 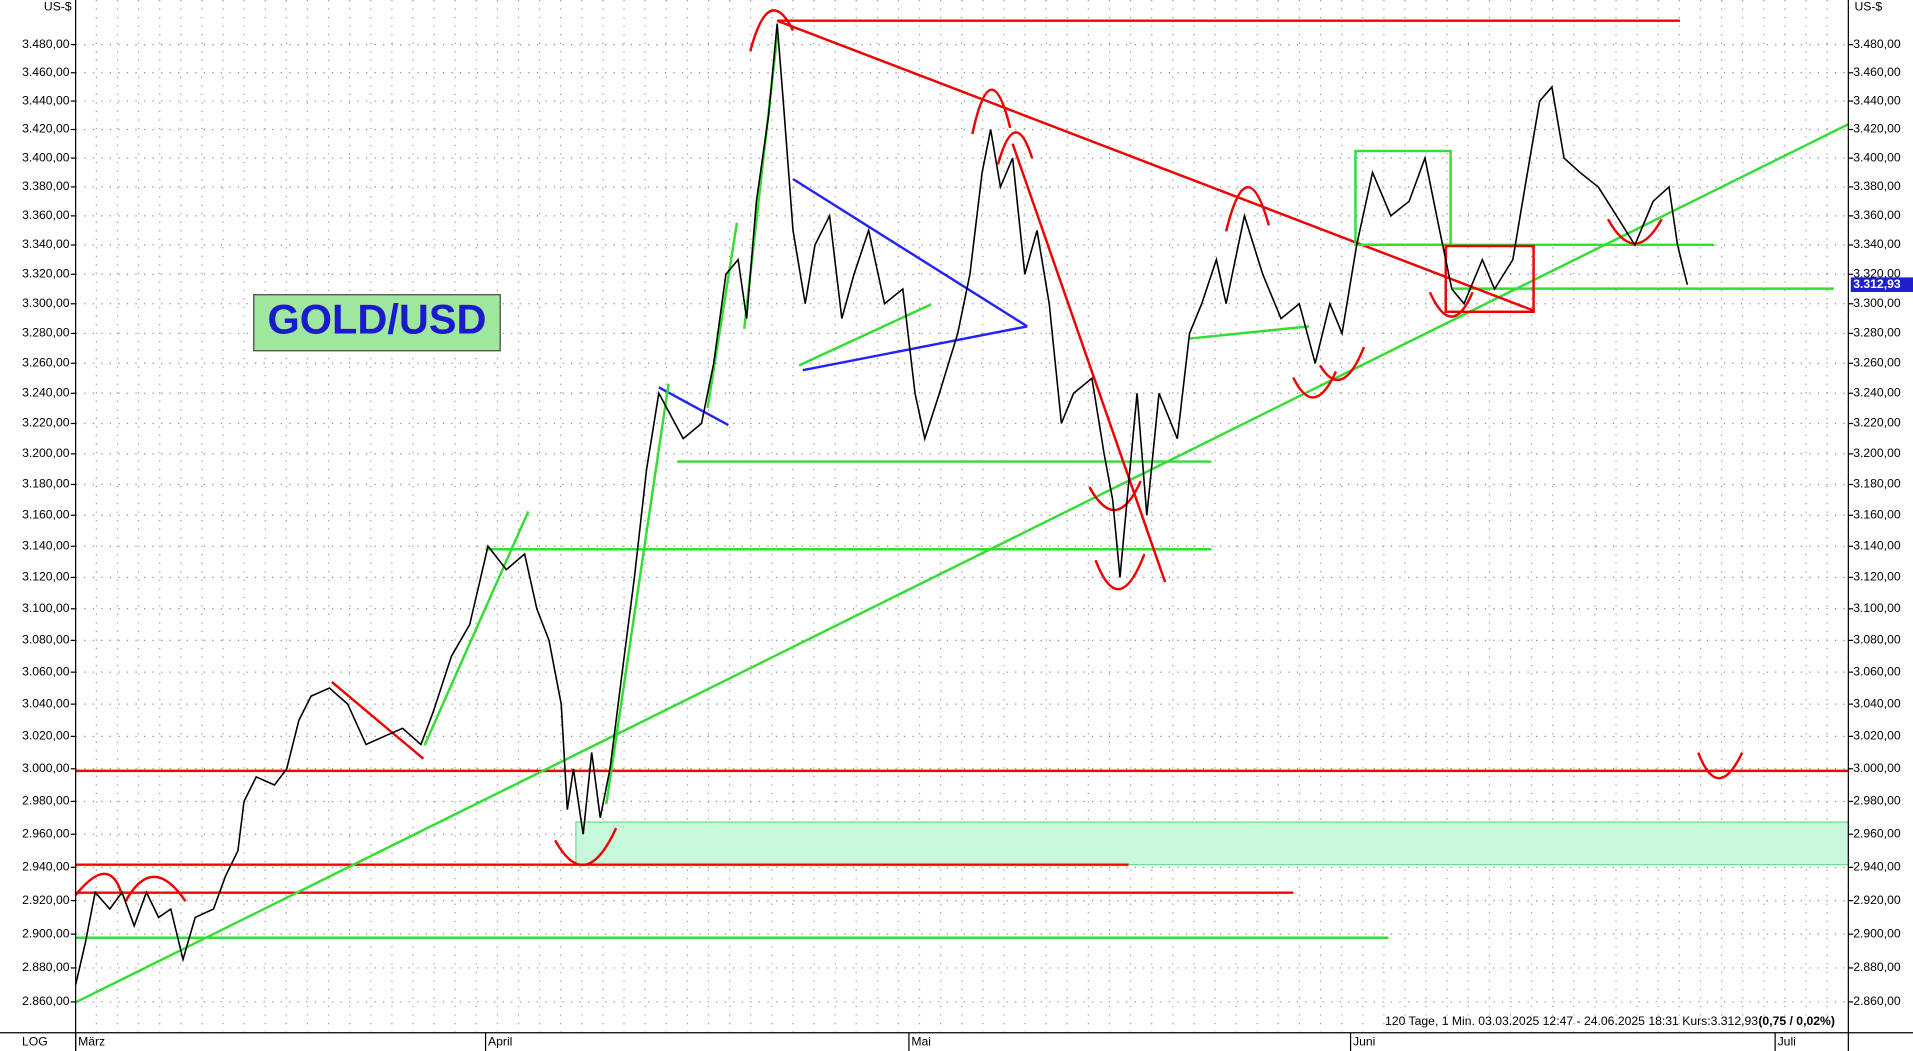 I want to click on scale-label: LOG, so click(x=35, y=1042).